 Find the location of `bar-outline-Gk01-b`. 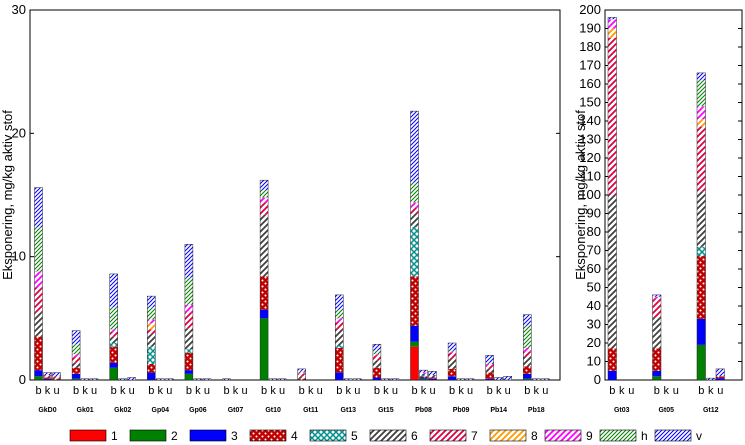

bar-outline-Gk01-b is located at coordinates (76, 355).